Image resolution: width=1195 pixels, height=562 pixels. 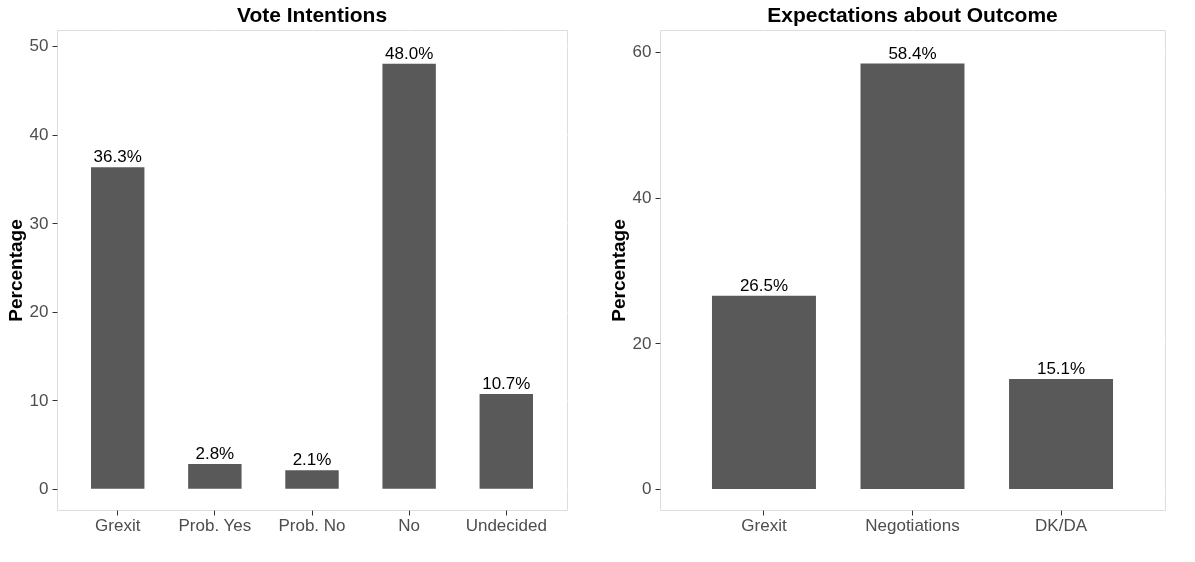 What do you see at coordinates (409, 525) in the screenshot?
I see `x-tick-label: No` at bounding box center [409, 525].